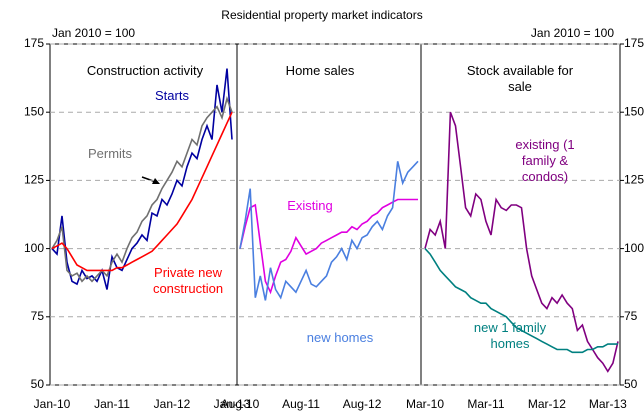 The width and height of the screenshot is (644, 414). I want to click on x-tick-label: Jan-13, so click(232, 404).